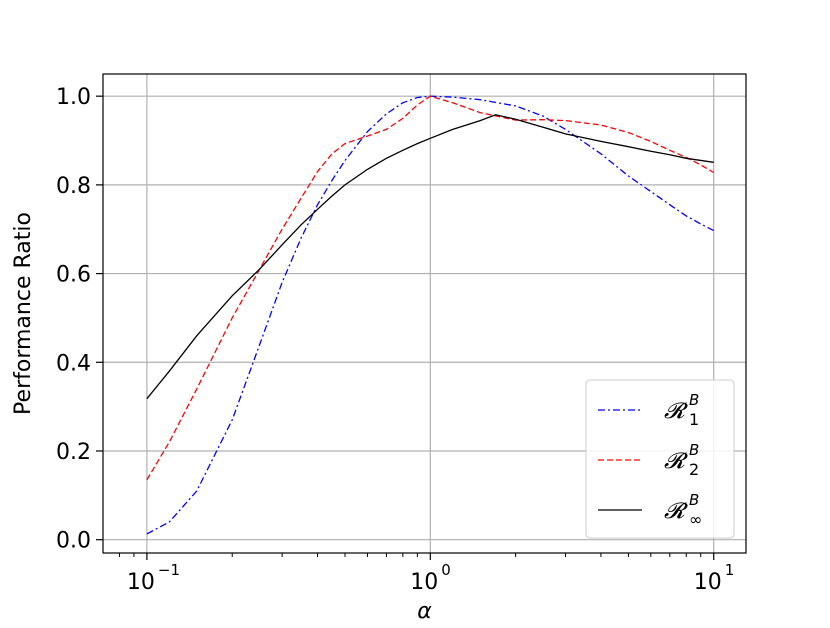 This screenshot has height=628, width=830. I want to click on legend-label-3: 𝓡, so click(676, 511).